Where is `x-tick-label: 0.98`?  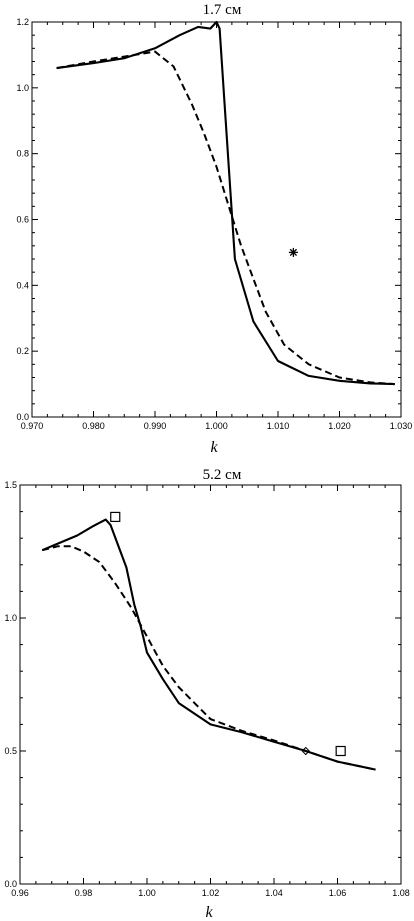
x-tick-label: 0.98 is located at coordinates (84, 893).